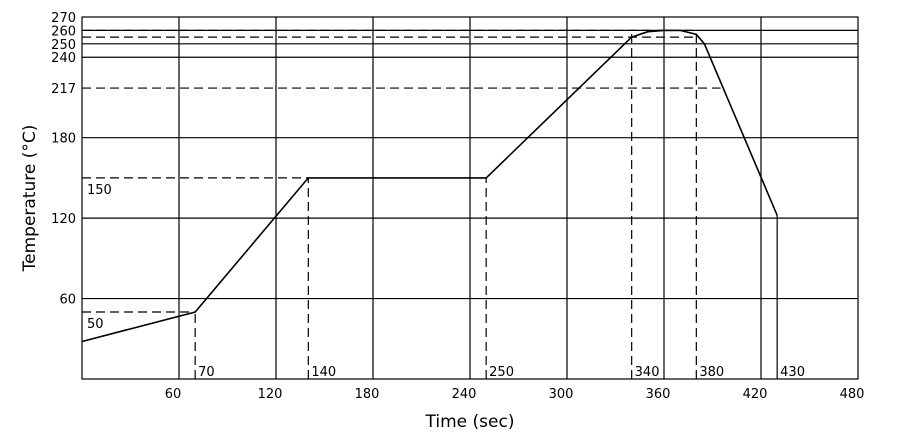 Image resolution: width=904 pixels, height=432 pixels. What do you see at coordinates (95, 324) in the screenshot?
I see `y-marker-label: 50` at bounding box center [95, 324].